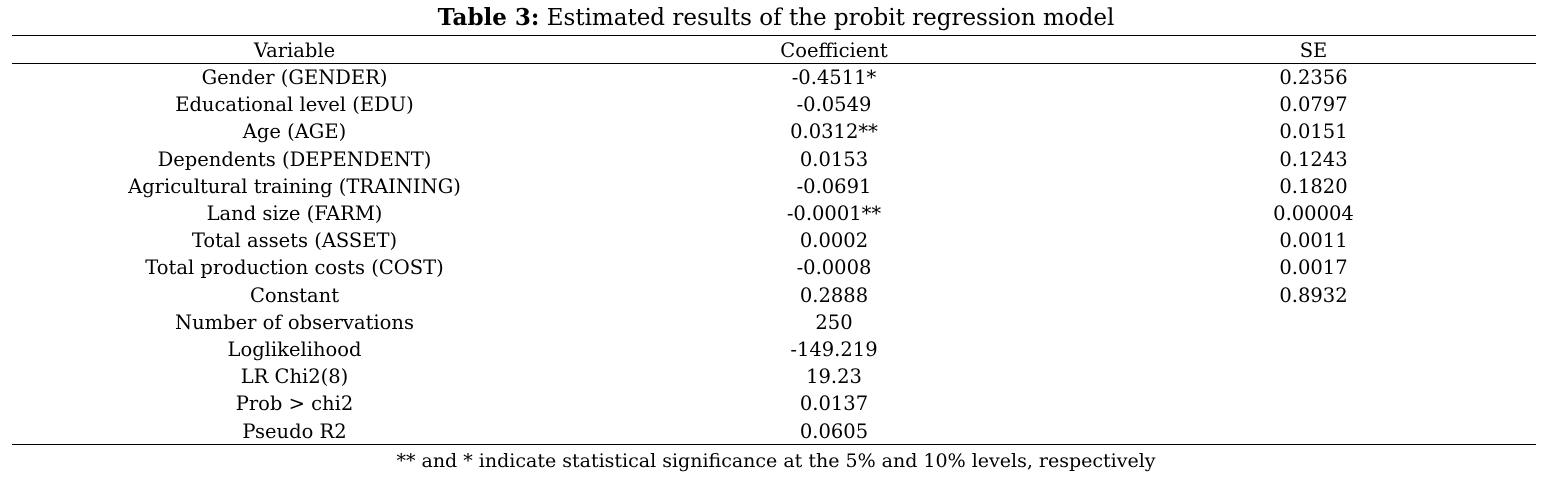 The width and height of the screenshot is (1552, 481). I want to click on coefficient-cell: 0.0312**, so click(834, 132).